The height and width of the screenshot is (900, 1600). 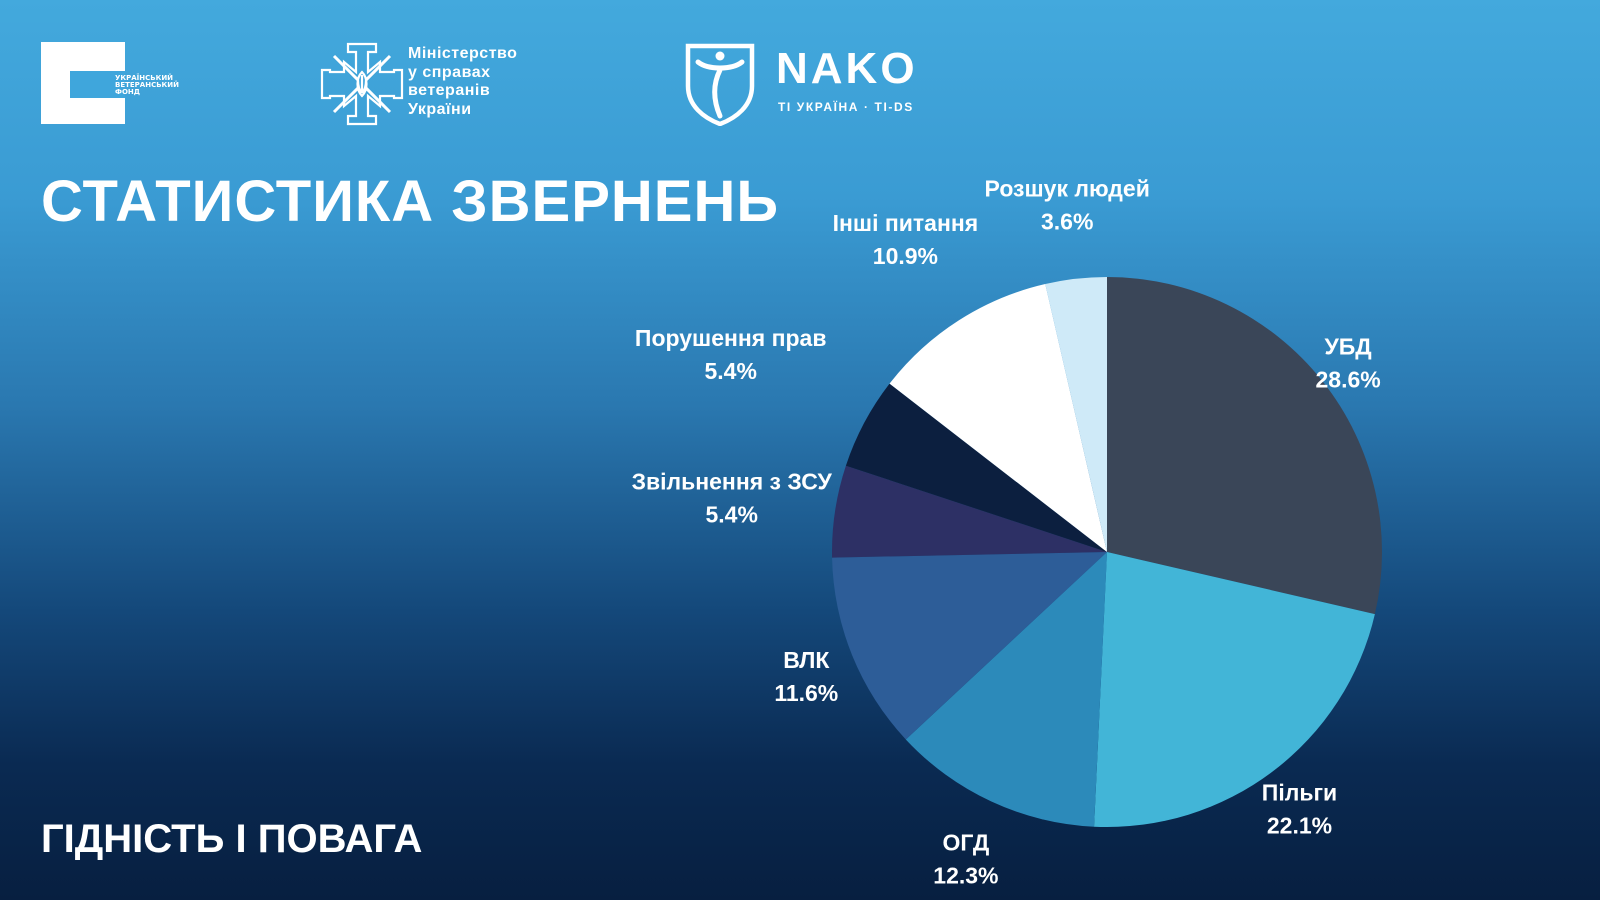 What do you see at coordinates (449, 90) in the screenshot?
I see `ministry-line-3: ветеранів` at bounding box center [449, 90].